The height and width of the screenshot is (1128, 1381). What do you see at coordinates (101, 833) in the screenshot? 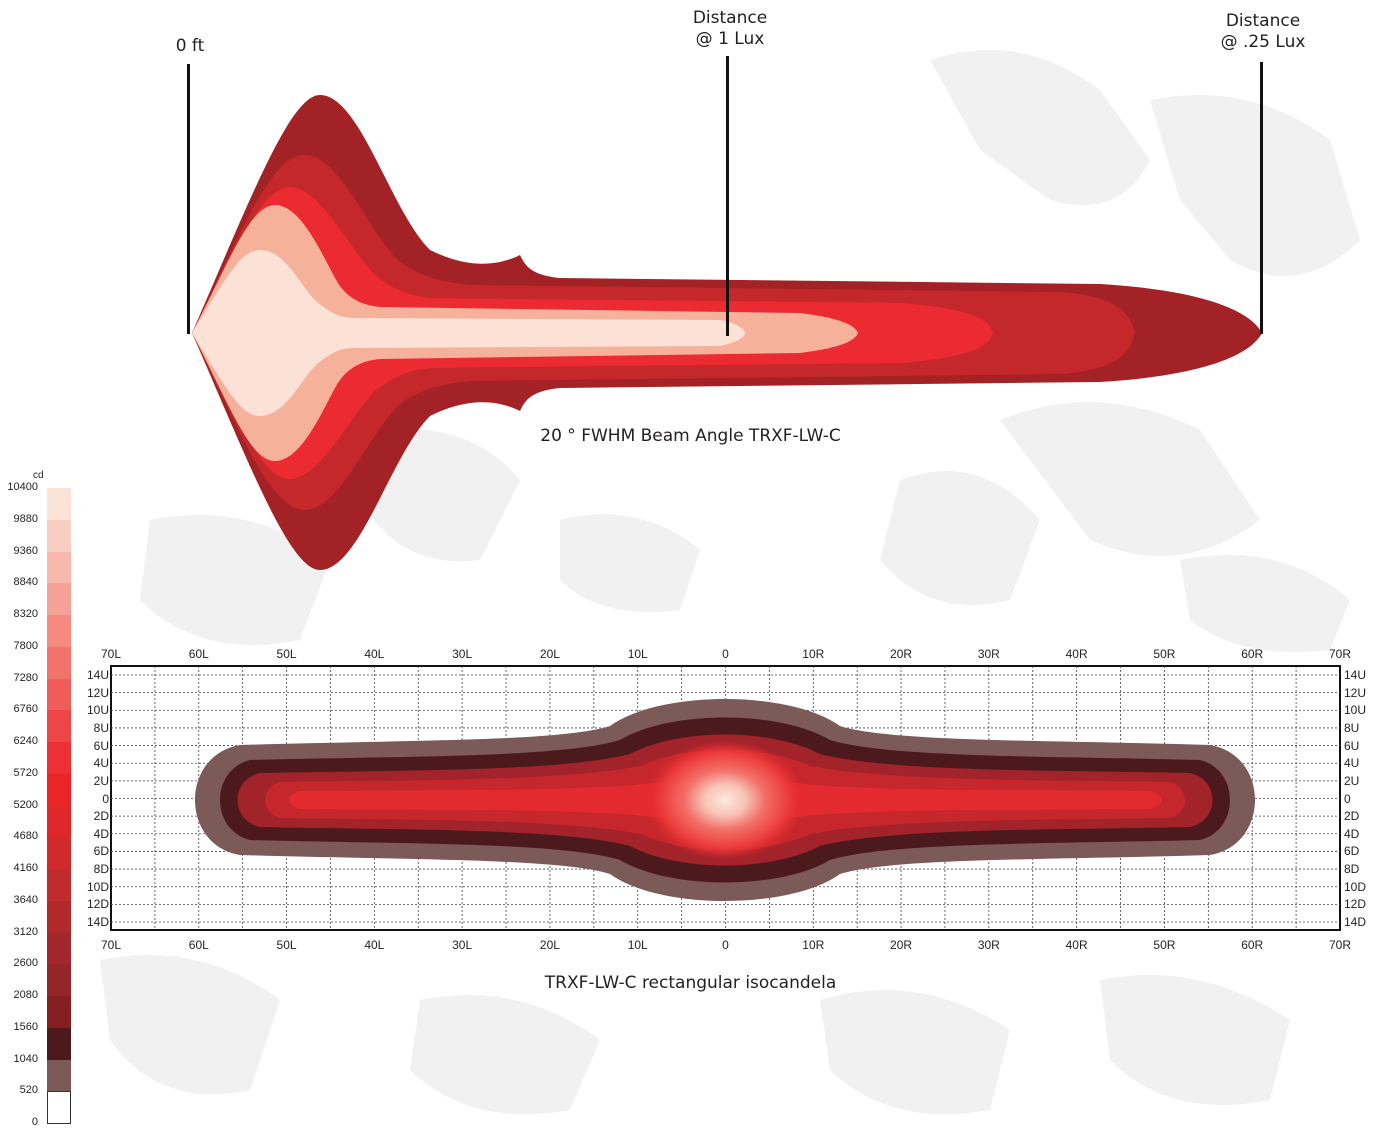
I see `y-tick-label-left: 4D` at bounding box center [101, 833].